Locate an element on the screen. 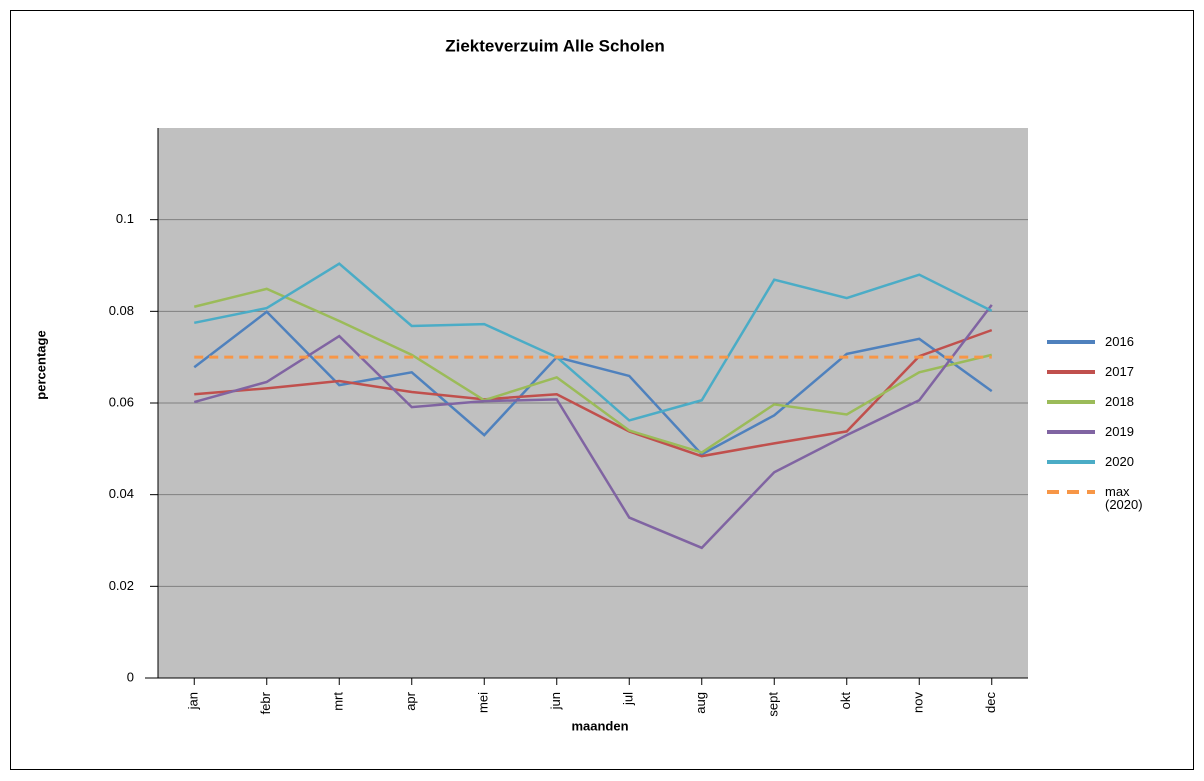 The height and width of the screenshot is (781, 1204). legend-entry: 2019 is located at coordinates (1119, 432).